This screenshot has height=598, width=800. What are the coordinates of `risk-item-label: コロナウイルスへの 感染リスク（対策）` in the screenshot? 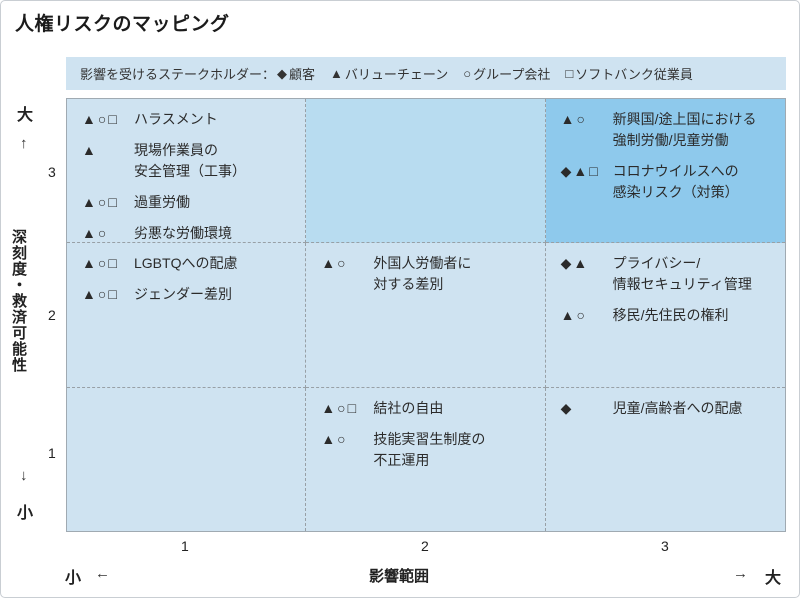 It's located at (675, 181).